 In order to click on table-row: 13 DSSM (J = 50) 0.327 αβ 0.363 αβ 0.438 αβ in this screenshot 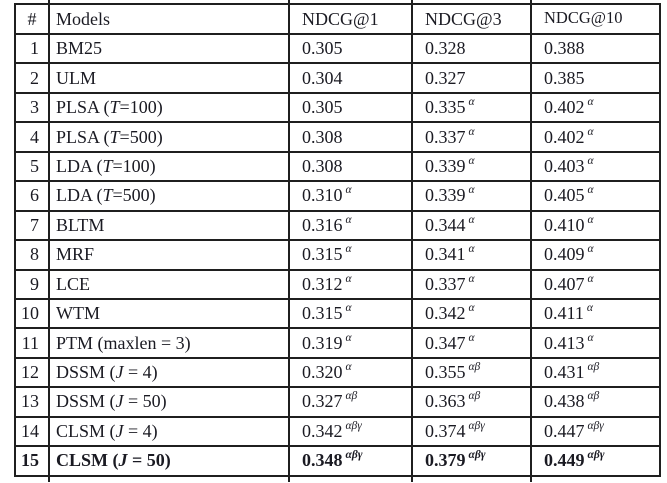, I will do `click(337, 402)`.